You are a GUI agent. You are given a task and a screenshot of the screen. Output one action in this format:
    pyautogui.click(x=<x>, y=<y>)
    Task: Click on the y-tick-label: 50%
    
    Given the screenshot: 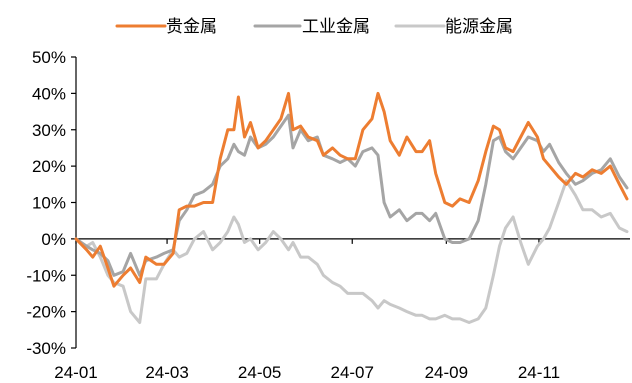 What is the action you would take?
    pyautogui.click(x=49, y=57)
    